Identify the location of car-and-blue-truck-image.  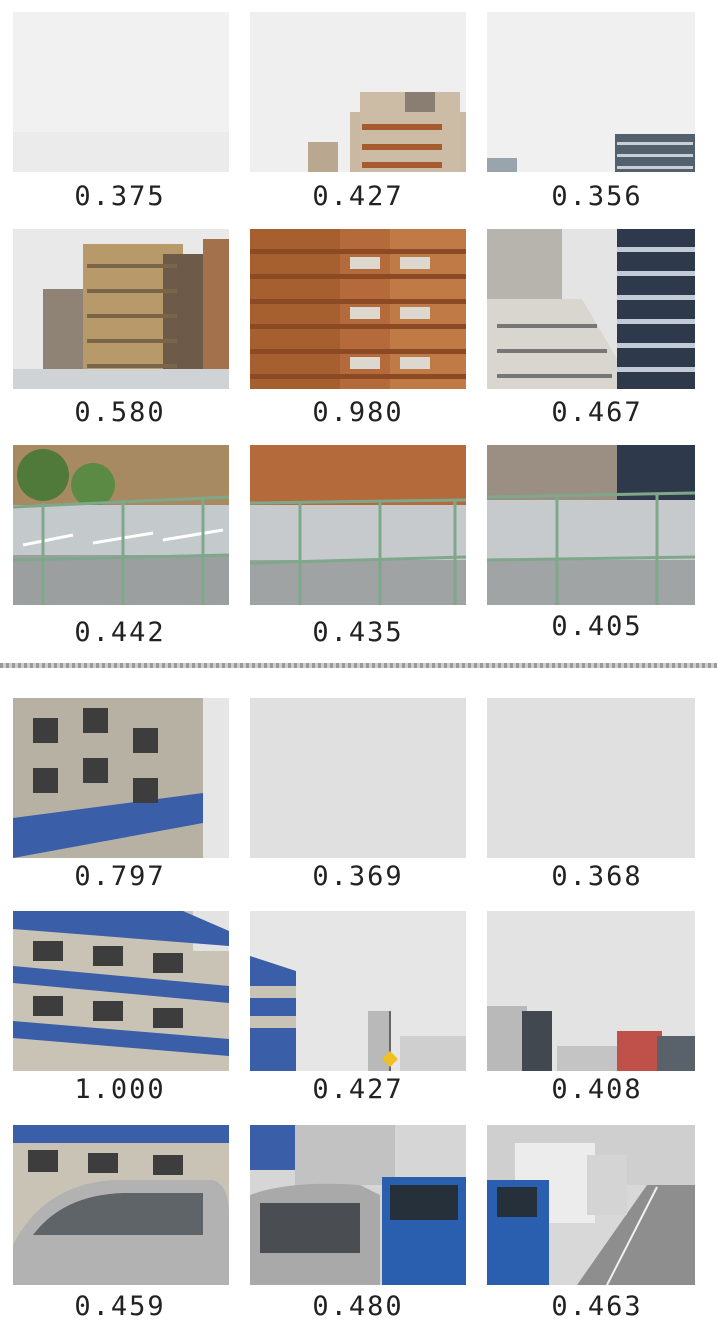
(358, 1205).